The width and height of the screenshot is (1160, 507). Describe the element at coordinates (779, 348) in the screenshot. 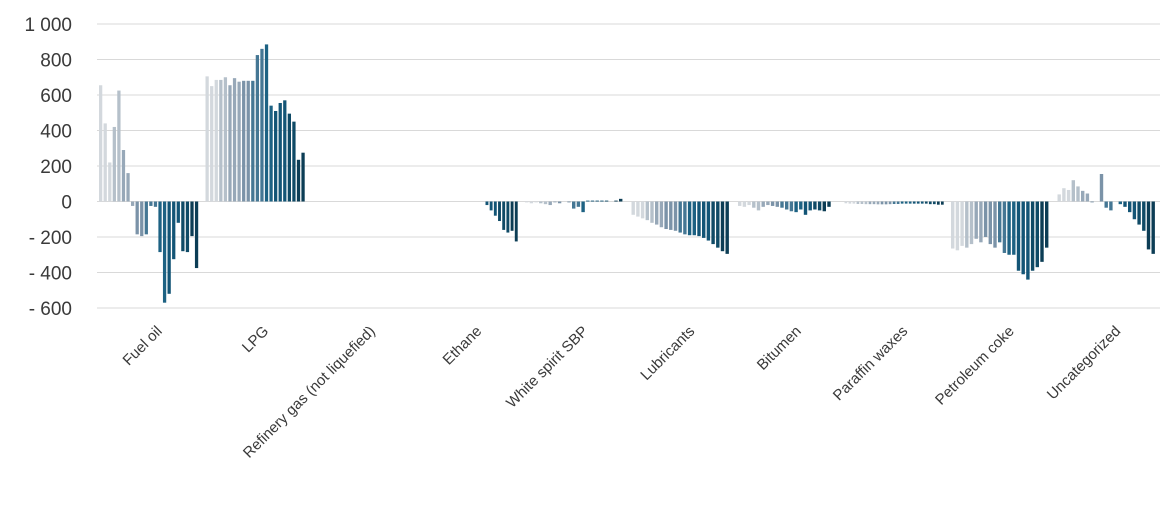

I see `x-tick-label: Bitumen` at that location.